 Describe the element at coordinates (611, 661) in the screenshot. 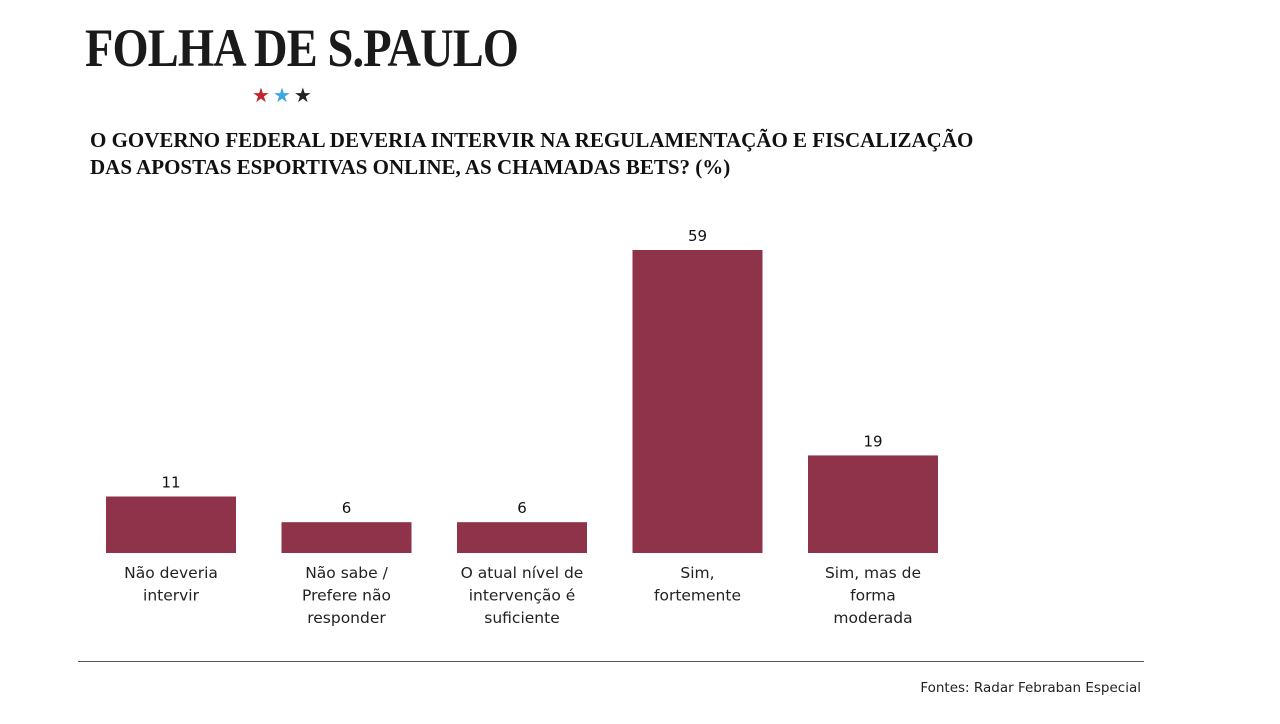

I see `divider` at that location.